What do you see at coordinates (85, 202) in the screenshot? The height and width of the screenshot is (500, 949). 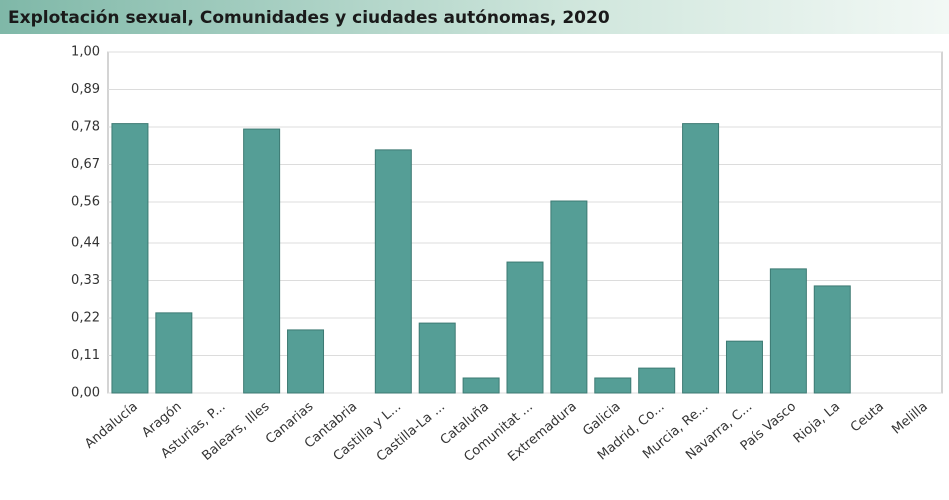 I see `y-tick-label: 0,56` at bounding box center [85, 202].